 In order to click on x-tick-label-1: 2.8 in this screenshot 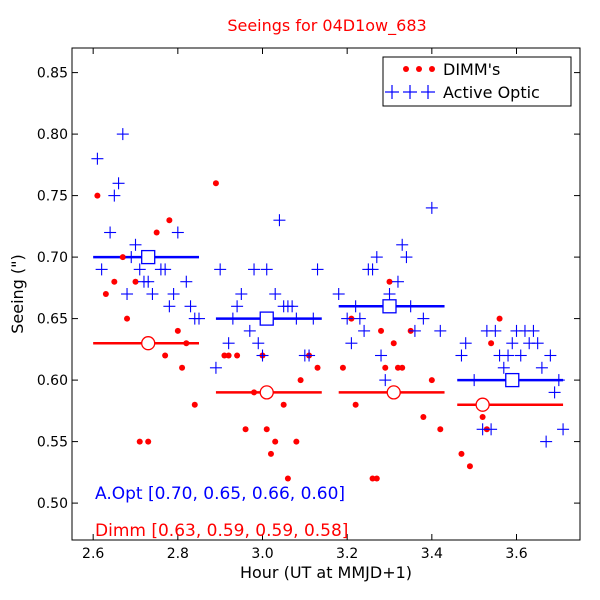, I will do `click(178, 554)`.